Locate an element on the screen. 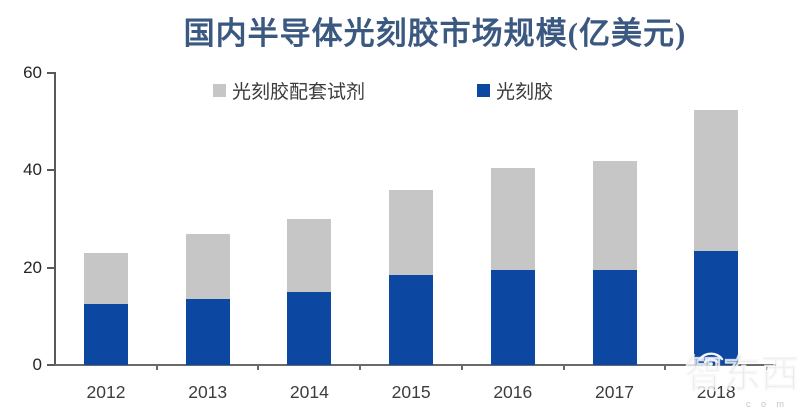 This screenshot has width=800, height=413. y-axis-label: 20 is located at coordinates (32, 267).